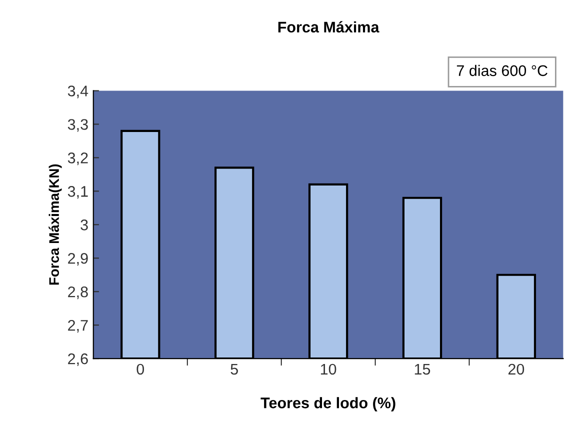  Describe the element at coordinates (78, 125) in the screenshot. I see `y-tick-label: 3,3` at that location.